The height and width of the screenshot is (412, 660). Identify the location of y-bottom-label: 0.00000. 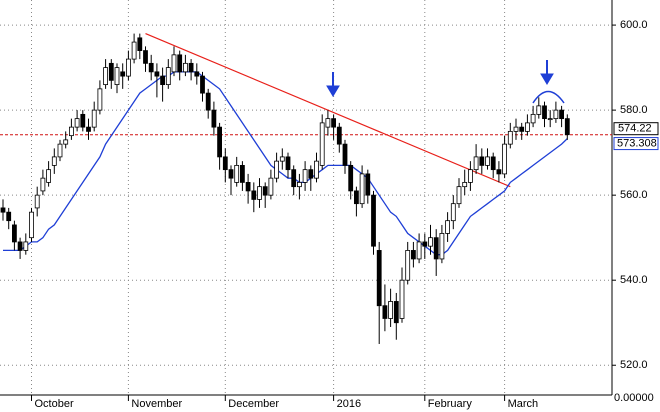
(634, 398).